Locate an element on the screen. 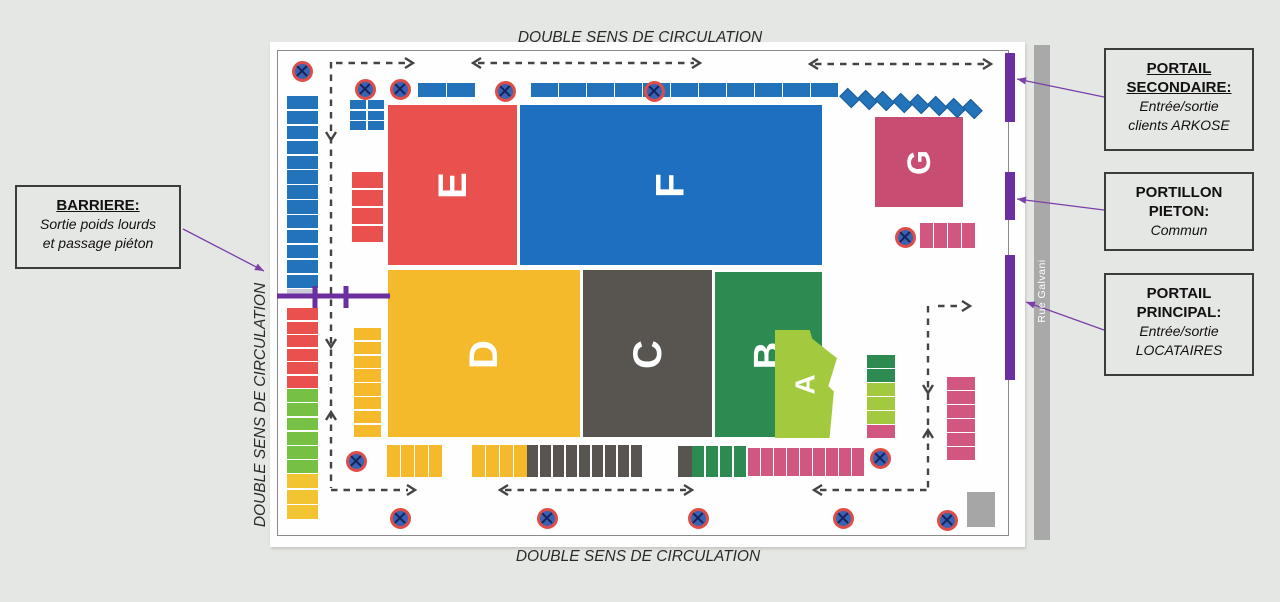 The height and width of the screenshot is (602, 1280). shed is located at coordinates (981, 509).